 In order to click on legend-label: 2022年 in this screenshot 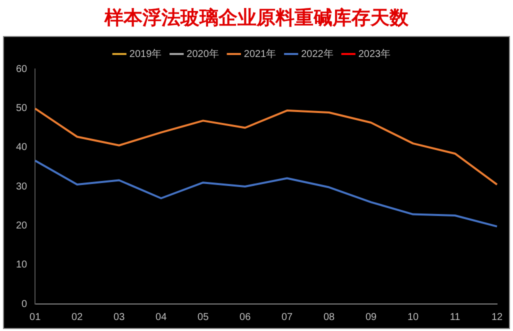, I will do `click(317, 54)`.